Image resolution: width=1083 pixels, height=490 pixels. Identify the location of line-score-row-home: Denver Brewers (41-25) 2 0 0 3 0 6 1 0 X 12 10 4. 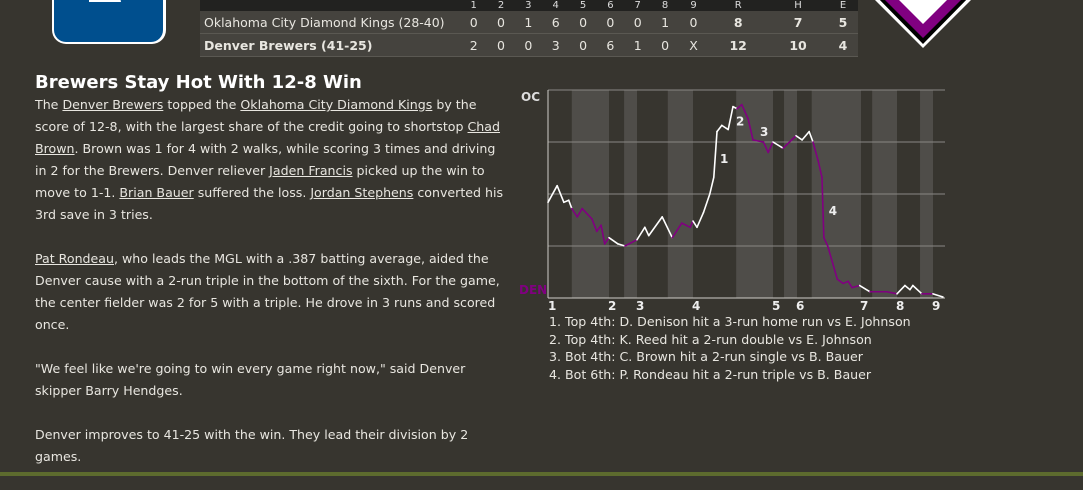
(529, 45).